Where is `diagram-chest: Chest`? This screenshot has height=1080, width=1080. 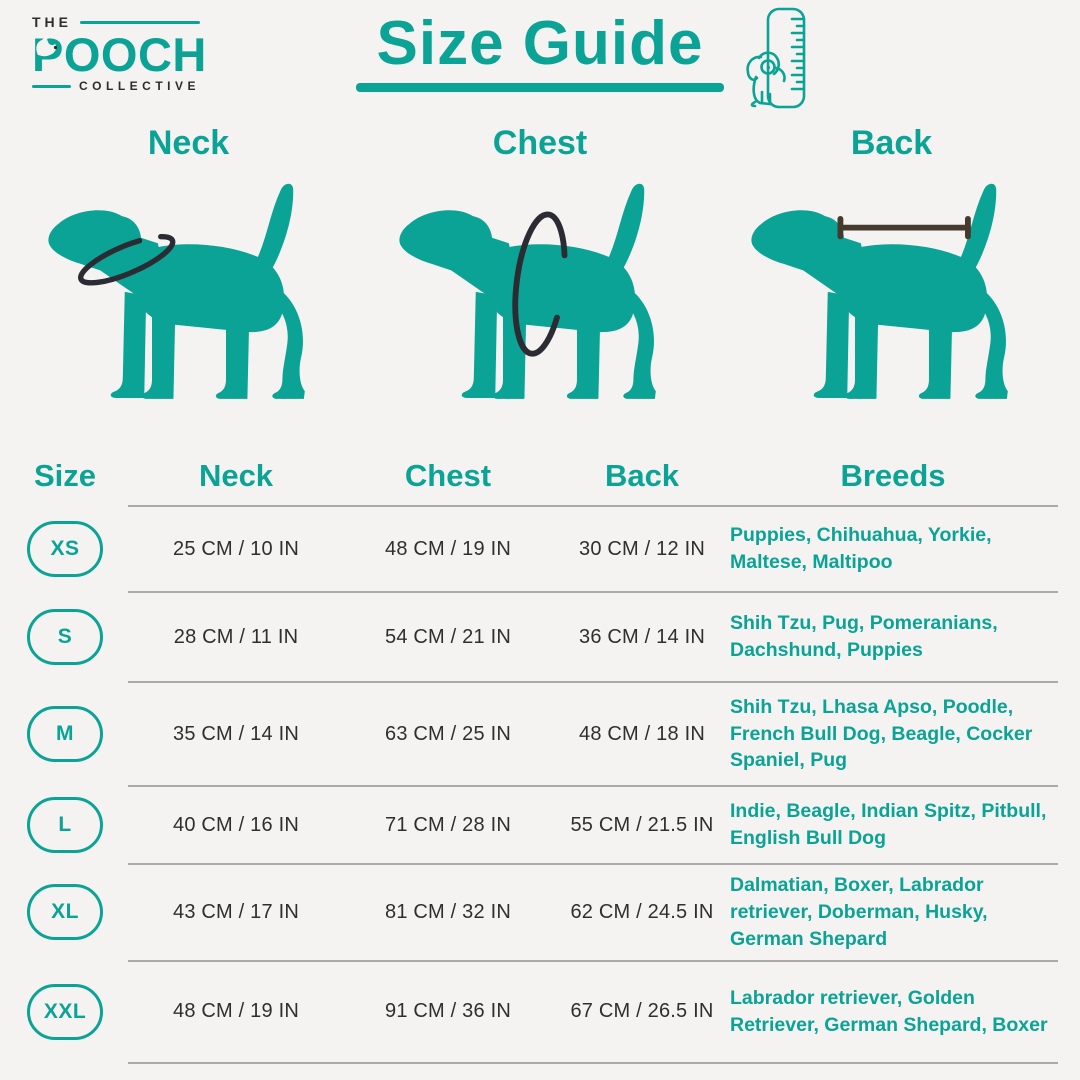 diagram-chest: Chest is located at coordinates (540, 266).